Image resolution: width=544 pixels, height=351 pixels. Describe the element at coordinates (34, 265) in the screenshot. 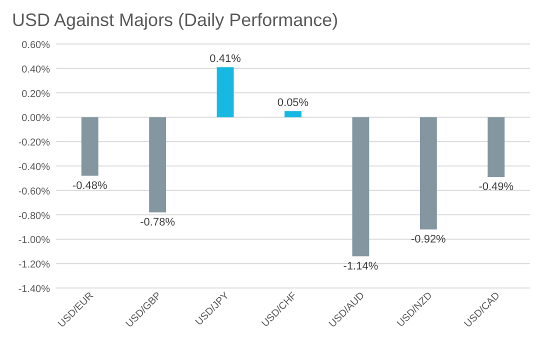

I see `y-tick-label: -1.20%` at that location.